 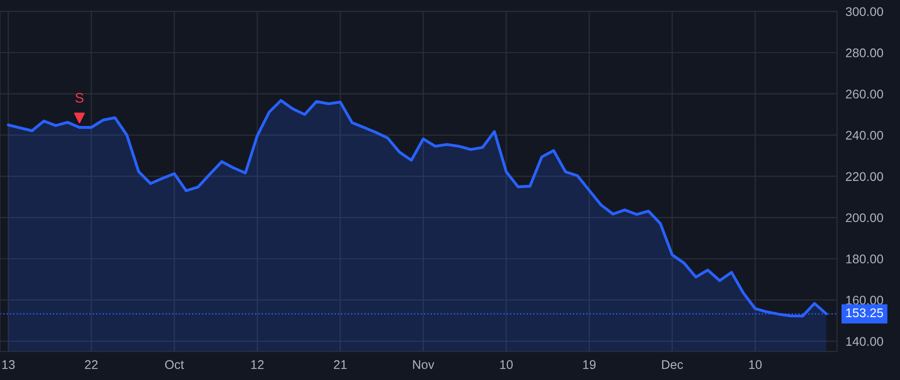 What do you see at coordinates (865, 217) in the screenshot?
I see `y-tick-label: 200.00` at bounding box center [865, 217].